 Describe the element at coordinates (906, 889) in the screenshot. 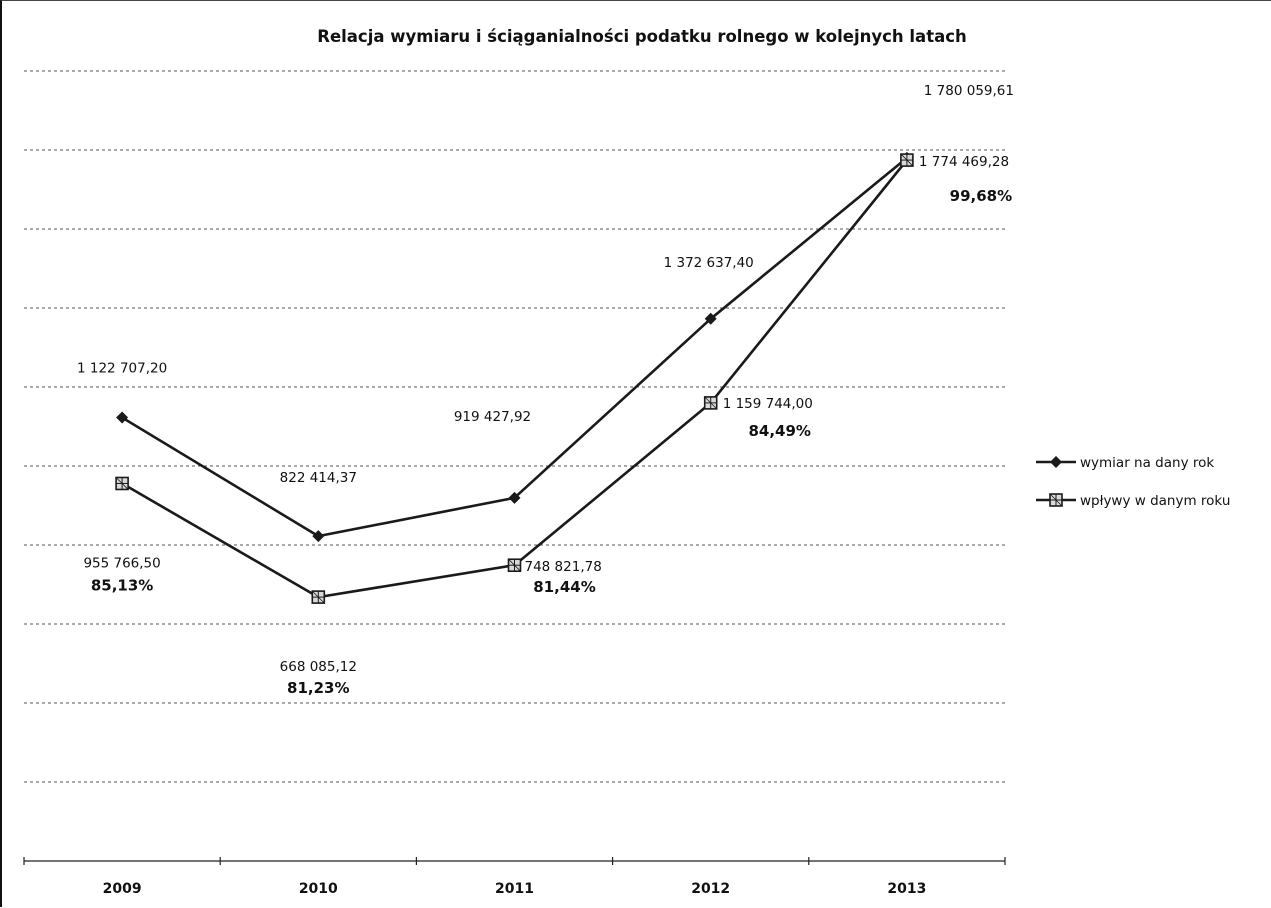

I see `x-tick-label: 2013` at that location.